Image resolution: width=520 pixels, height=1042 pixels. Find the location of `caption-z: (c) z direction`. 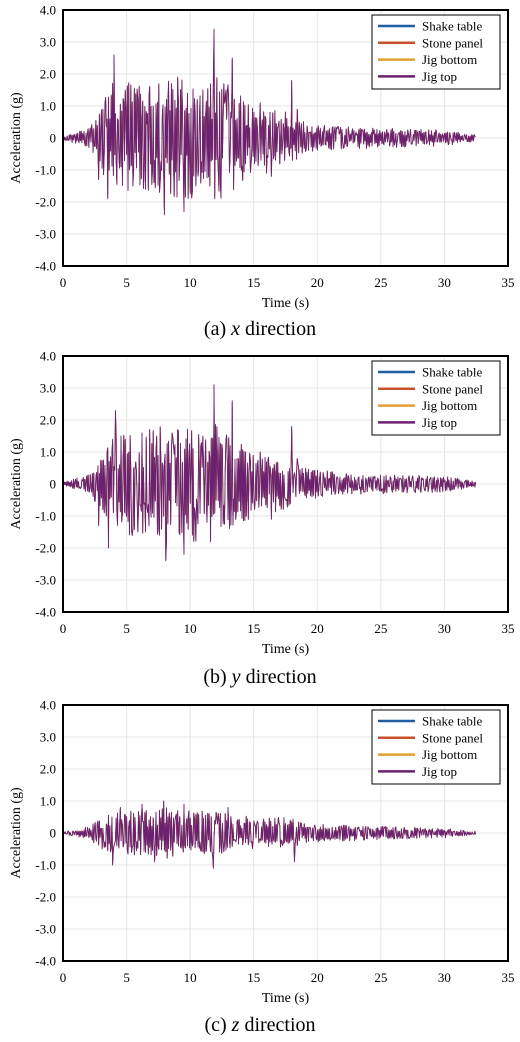

caption-z: (c) z direction is located at coordinates (260, 1025).